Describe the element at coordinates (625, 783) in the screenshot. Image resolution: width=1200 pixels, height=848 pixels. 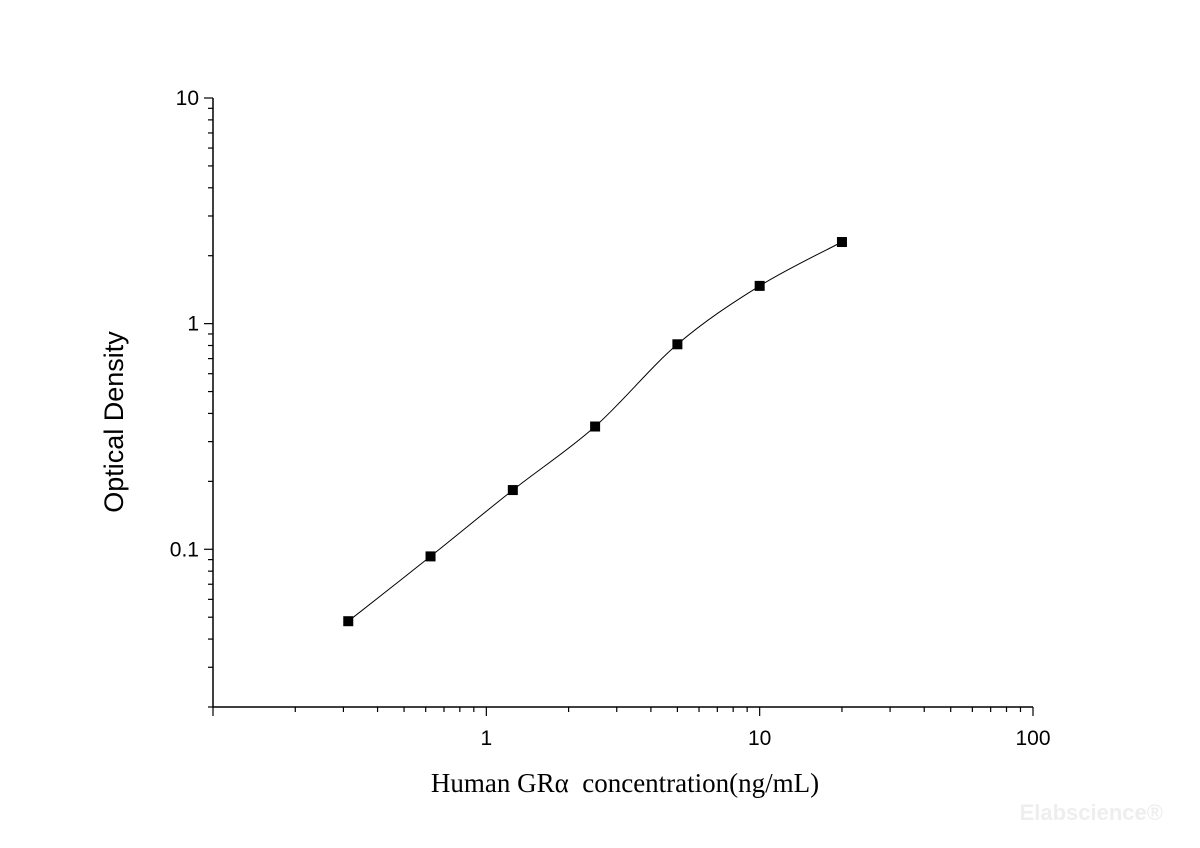
I see `x-axis-label: Human GRα concentration(ng/mL)` at that location.